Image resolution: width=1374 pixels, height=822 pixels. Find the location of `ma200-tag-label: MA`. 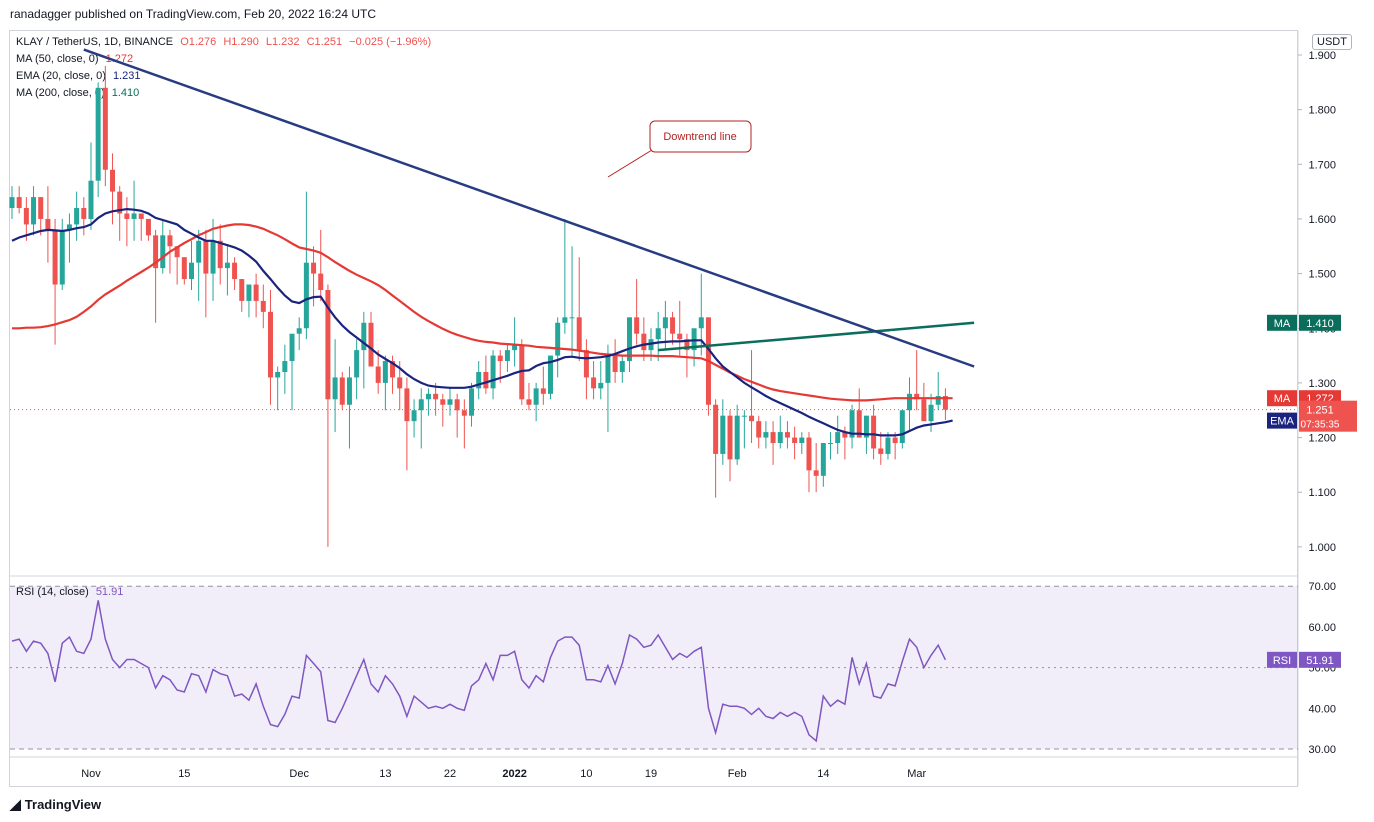

ma200-tag-label: MA is located at coordinates (1282, 324).